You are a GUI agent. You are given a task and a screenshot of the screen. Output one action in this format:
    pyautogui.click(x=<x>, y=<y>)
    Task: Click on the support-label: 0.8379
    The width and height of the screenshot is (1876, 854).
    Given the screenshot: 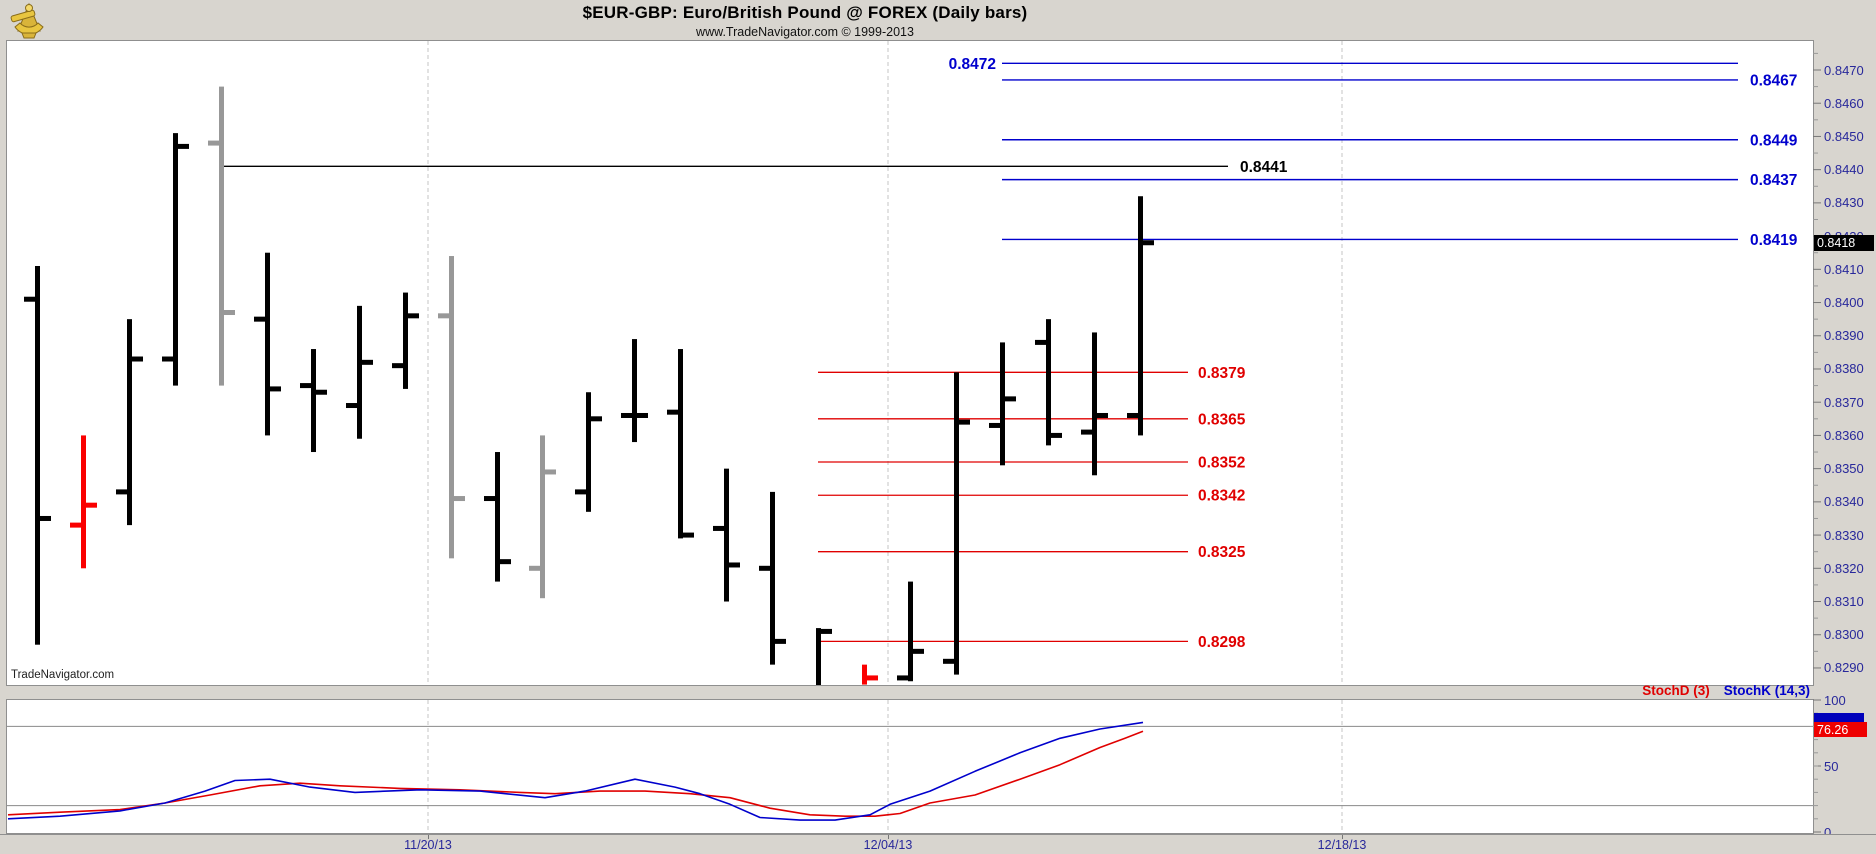 What is the action you would take?
    pyautogui.click(x=1222, y=373)
    